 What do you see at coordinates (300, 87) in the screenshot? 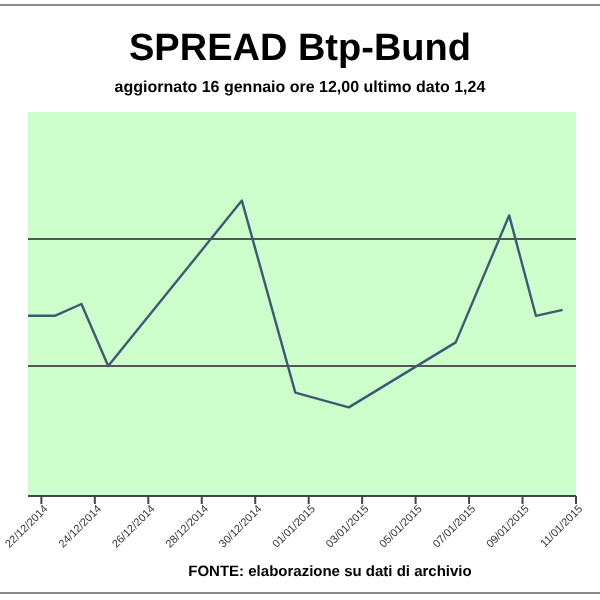
I see `chart-subtitle: aggiornato 16 gennaio ore 12,00 ultimo dato 1,24` at bounding box center [300, 87].